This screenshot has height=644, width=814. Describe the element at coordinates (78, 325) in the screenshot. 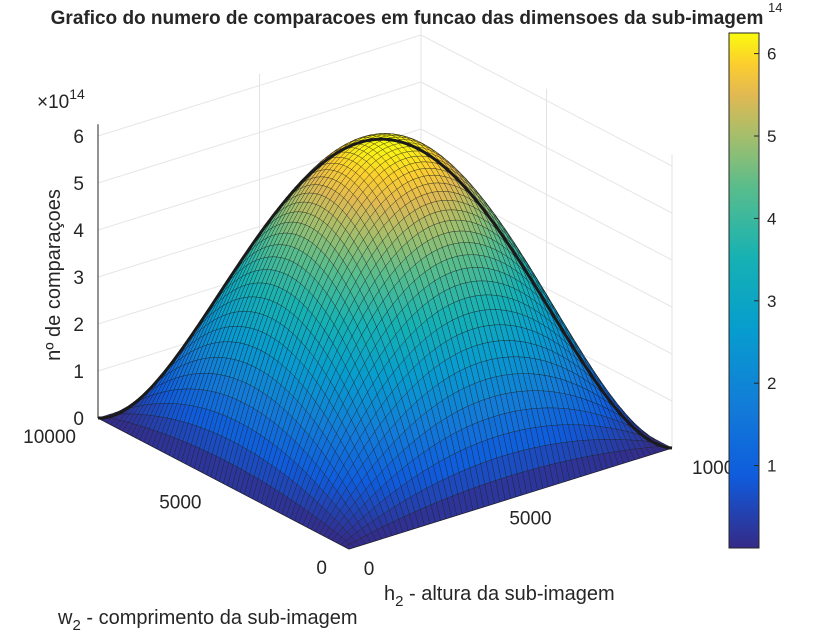

I see `z-tick-label: 2` at that location.